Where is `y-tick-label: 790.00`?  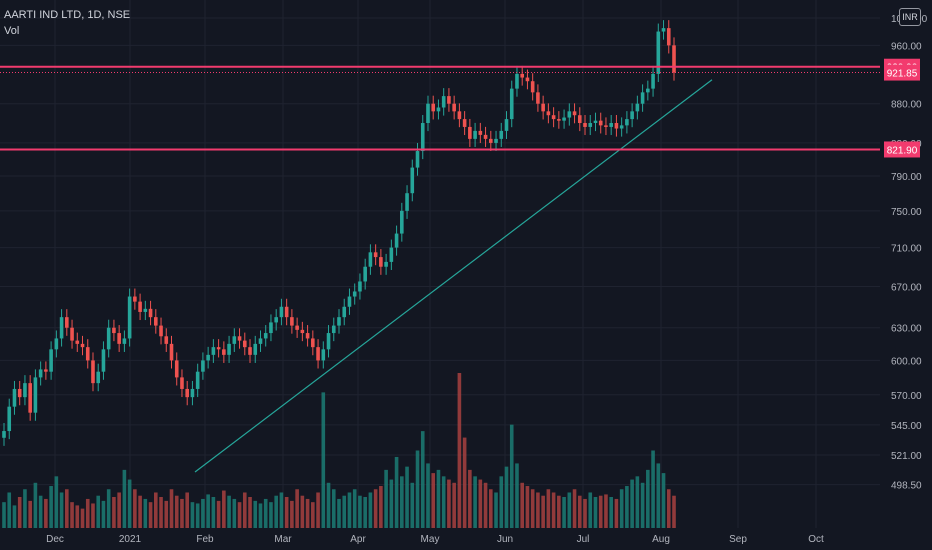 y-tick-label: 790.00 is located at coordinates (906, 177).